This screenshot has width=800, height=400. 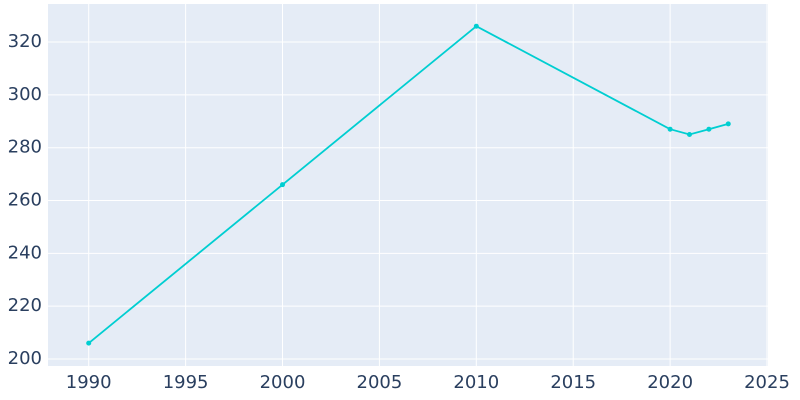 What do you see at coordinates (283, 382) in the screenshot?
I see `x-tick-label: 2000` at bounding box center [283, 382].